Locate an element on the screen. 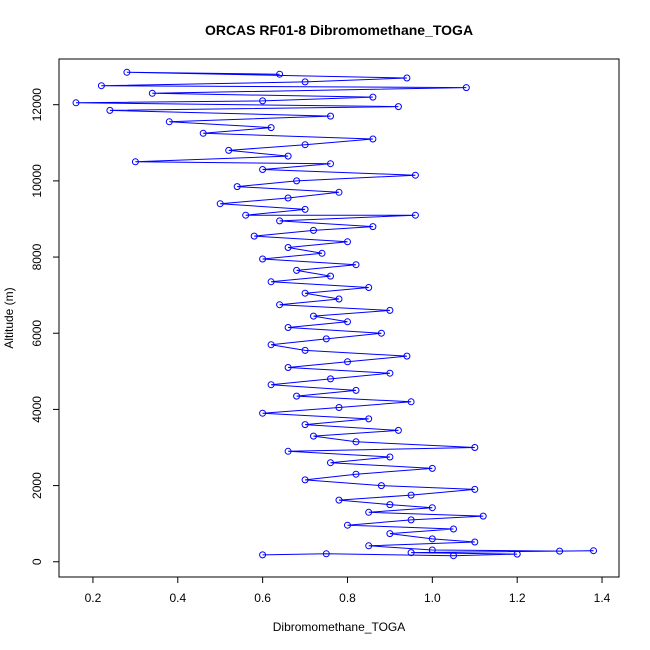  y-axis: 0 2000 4000 6000 8000 10000 12000 is located at coordinates (45, 326).